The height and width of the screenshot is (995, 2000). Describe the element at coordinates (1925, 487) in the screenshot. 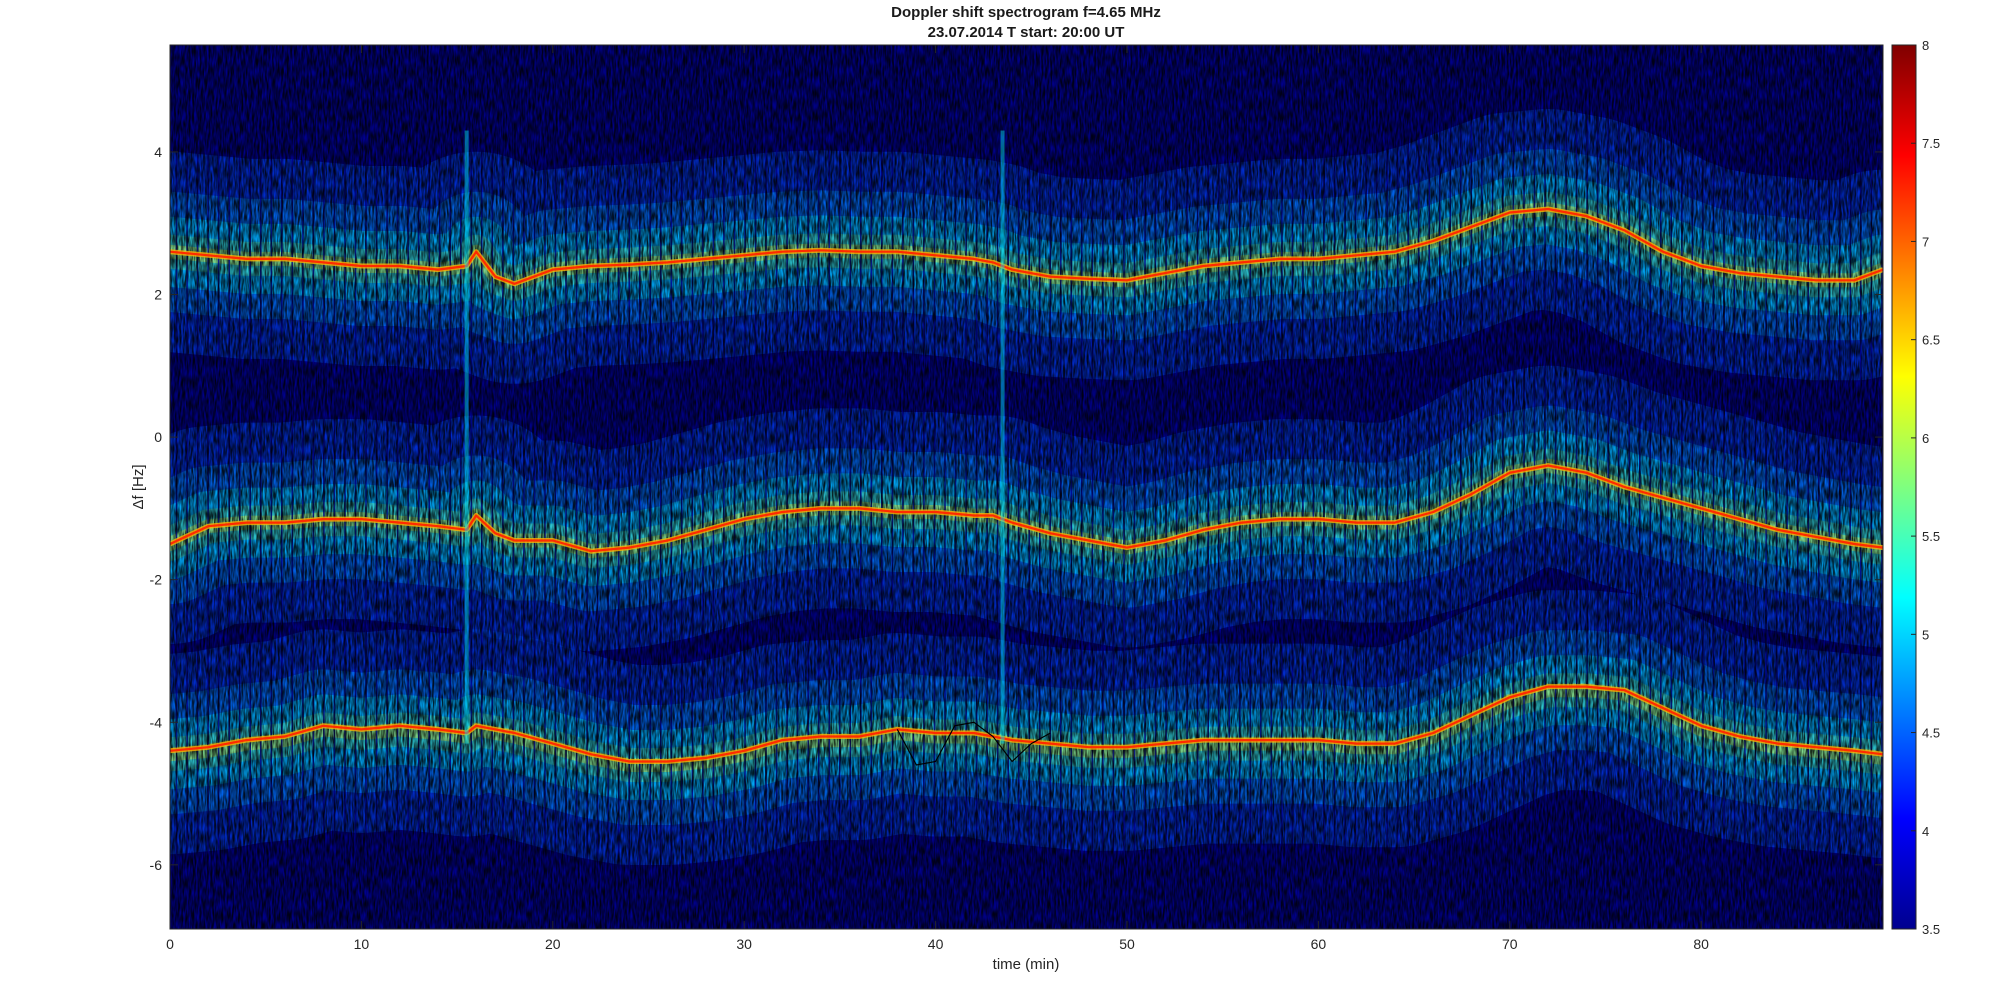

I see `colorbar-ticks: 8 7.5 7 6.5 6 5.5 5 4.5 4 3.5` at that location.